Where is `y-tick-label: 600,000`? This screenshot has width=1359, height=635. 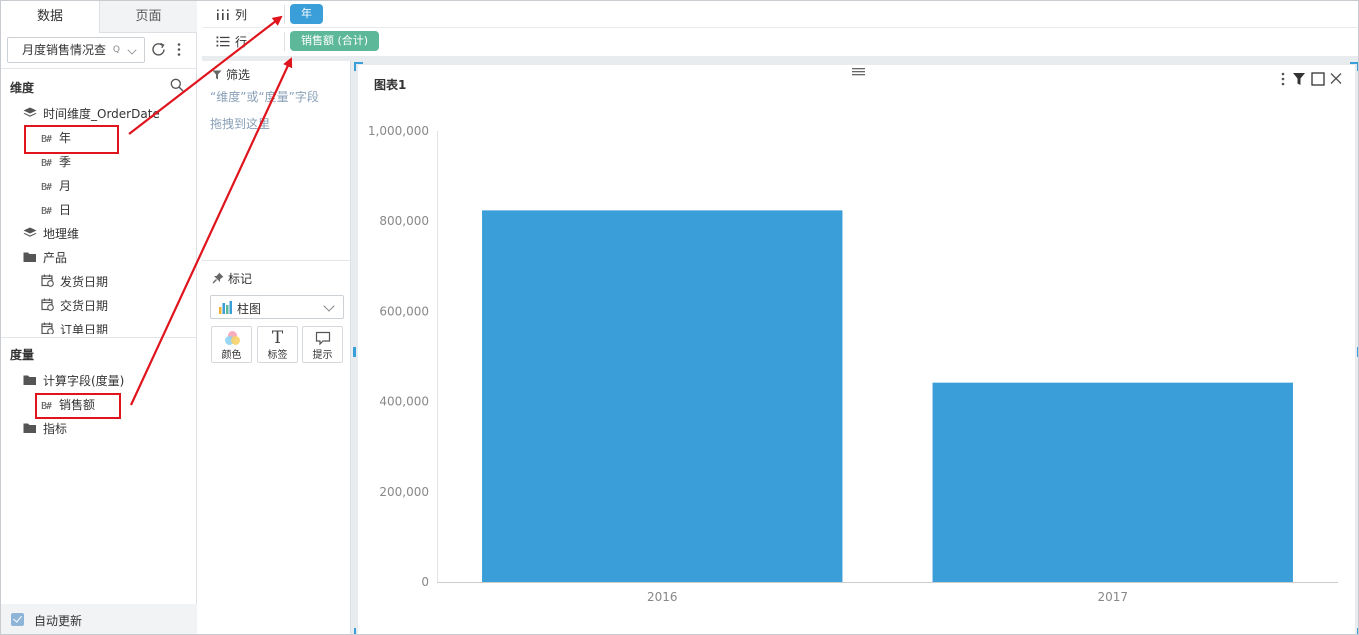
y-tick-label: 600,000 is located at coordinates (404, 311).